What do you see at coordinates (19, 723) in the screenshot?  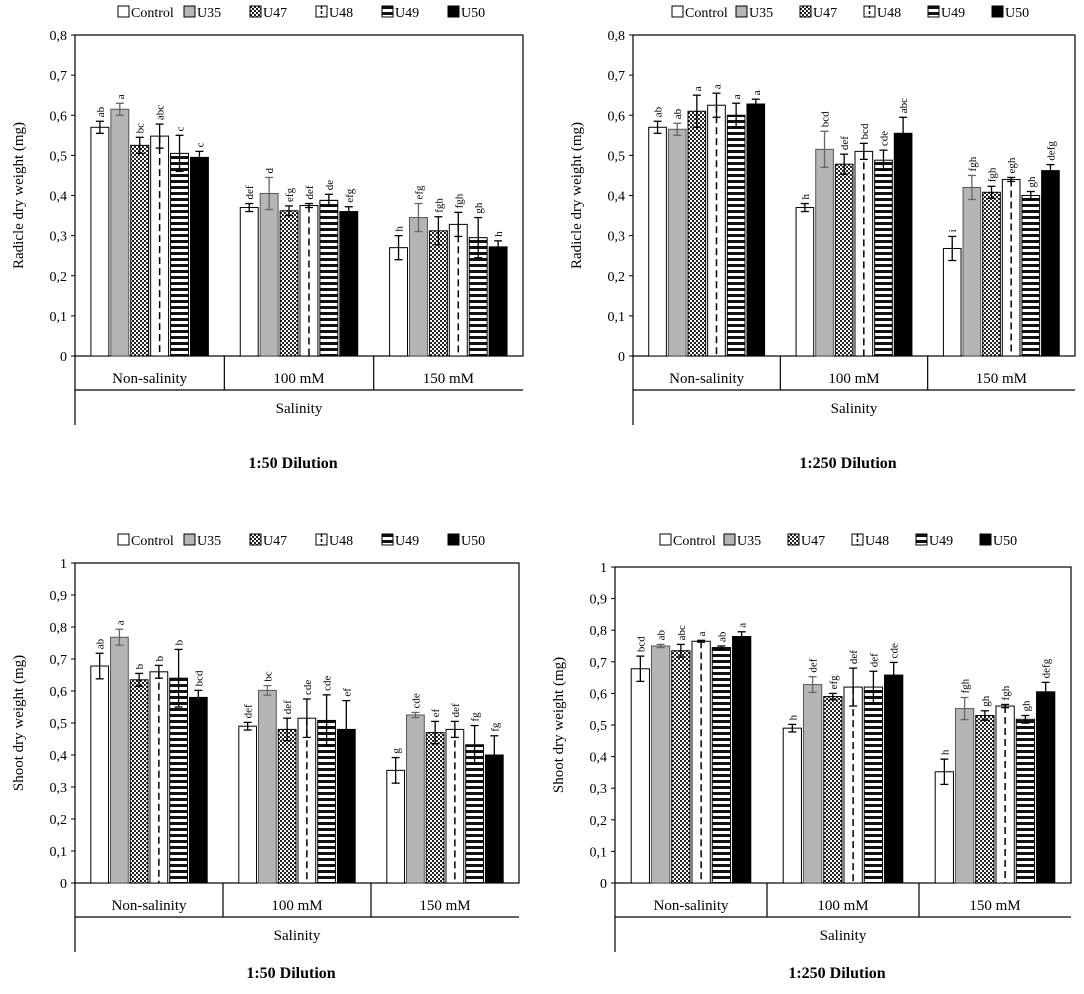 I see `y-axis-label: Shoot dry weight (mg)` at bounding box center [19, 723].